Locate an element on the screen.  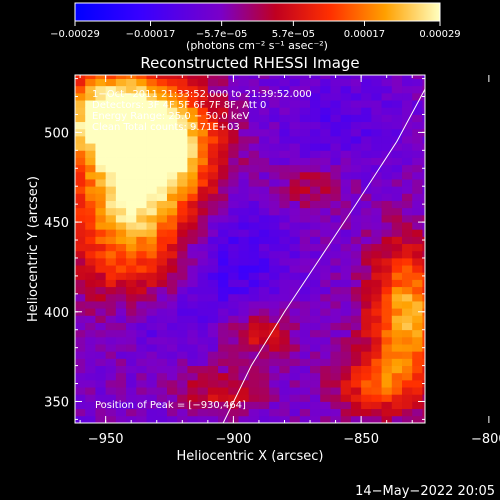
colorbar-frame is located at coordinates (257, 12).